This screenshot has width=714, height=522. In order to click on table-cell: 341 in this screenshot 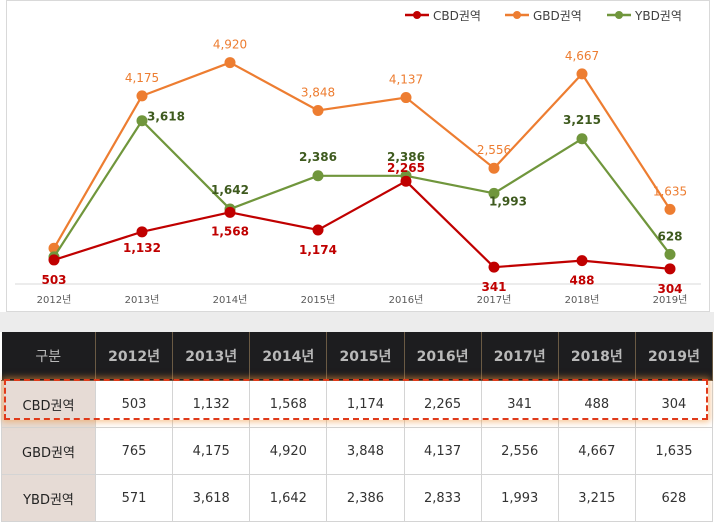, I will do `click(519, 404)`.